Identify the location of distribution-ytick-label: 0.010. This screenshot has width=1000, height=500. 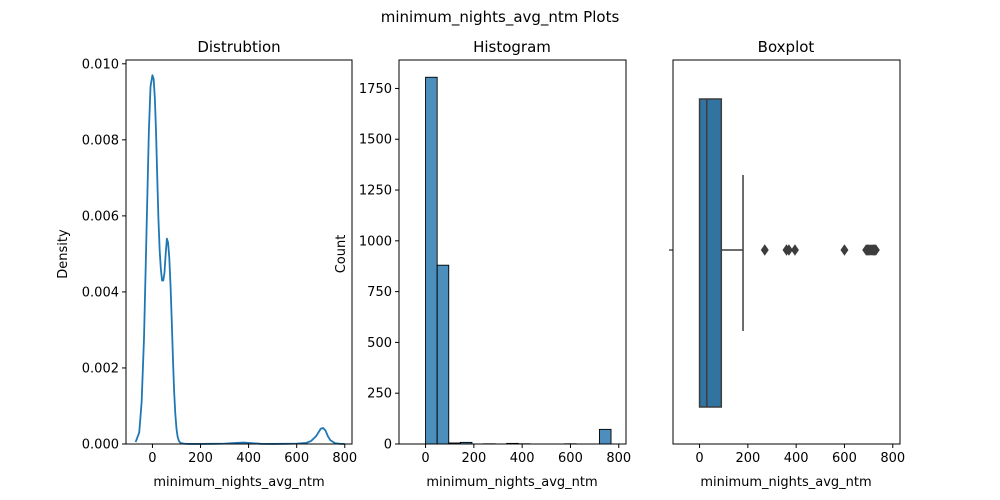
(100, 64).